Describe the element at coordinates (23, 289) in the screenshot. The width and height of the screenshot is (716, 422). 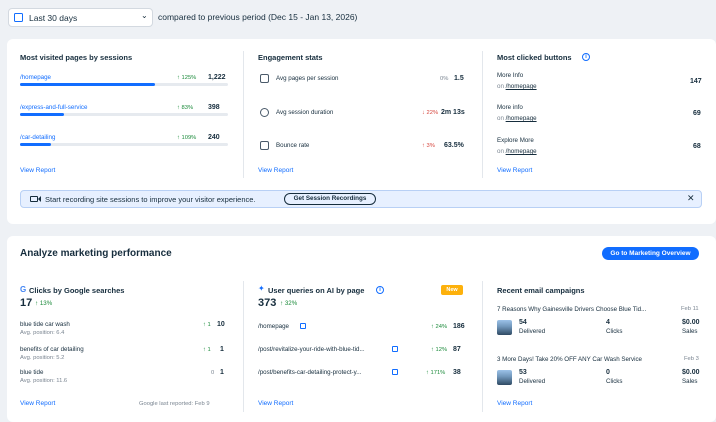
I see `google-icon: G` at that location.